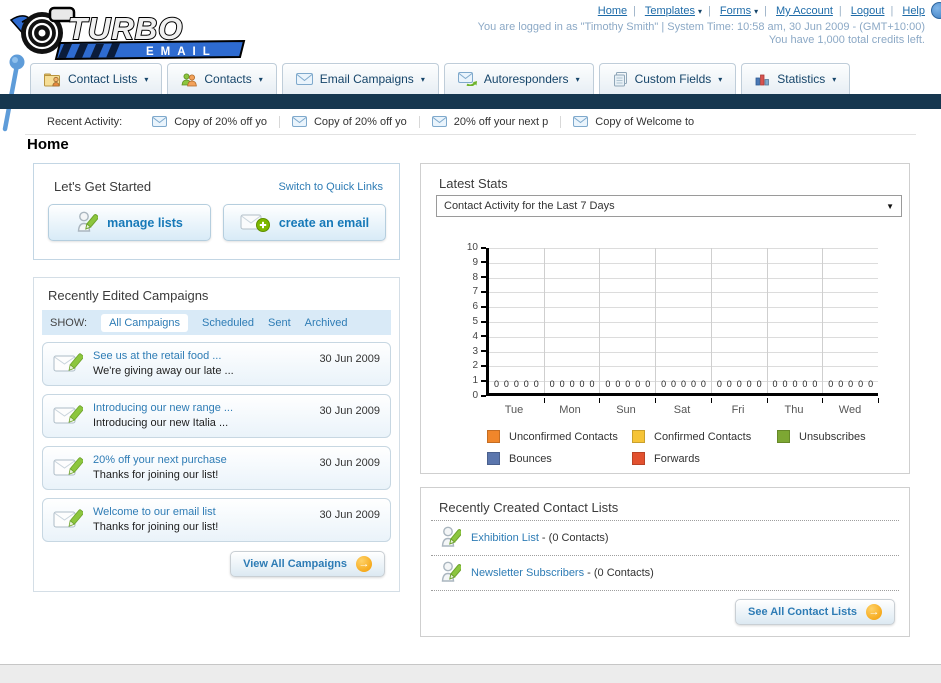 The height and width of the screenshot is (683, 941). I want to click on see-all-contact-lists-button: See All Contact Lists →, so click(814, 612).